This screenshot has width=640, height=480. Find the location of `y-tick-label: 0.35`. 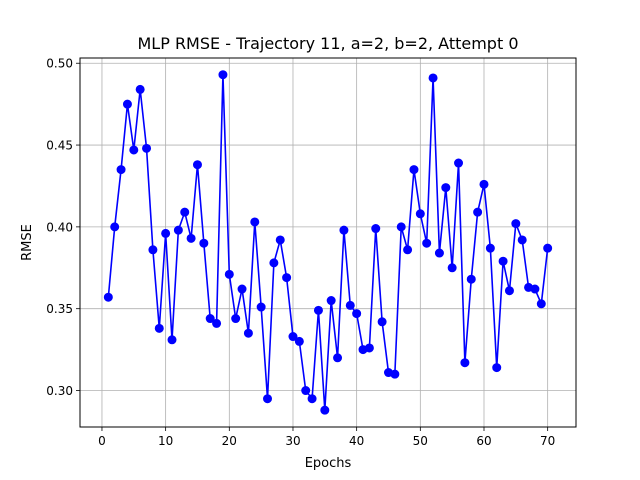

y-tick-label: 0.35 is located at coordinates (59, 309).